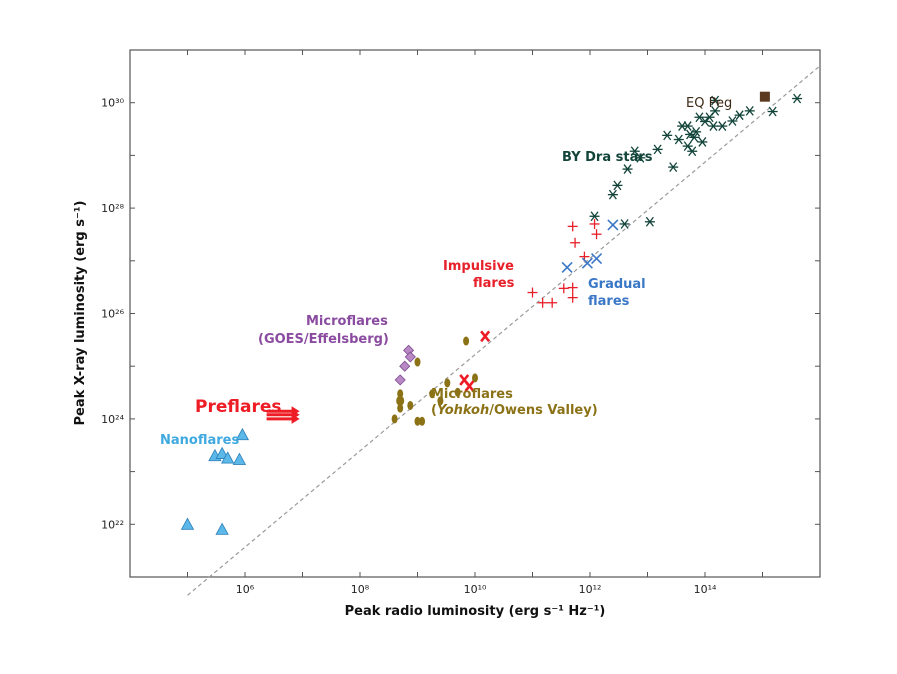 This screenshot has height=674, width=897. Describe the element at coordinates (617, 284) in the screenshot. I see `annotation-gradual: Gradual` at that location.